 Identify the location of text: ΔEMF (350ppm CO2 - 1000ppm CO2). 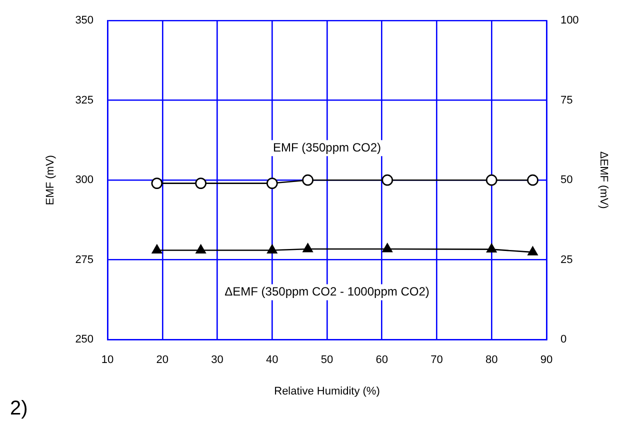
(327, 291).